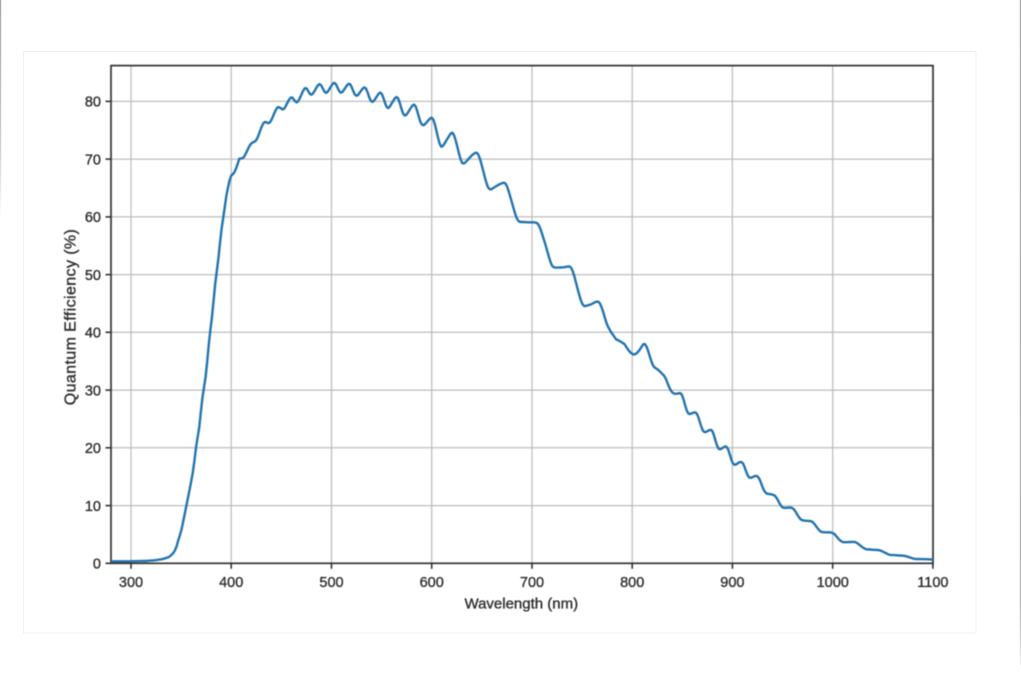 The width and height of the screenshot is (1021, 677). Describe the element at coordinates (331, 583) in the screenshot. I see `svg-text: 500` at that location.